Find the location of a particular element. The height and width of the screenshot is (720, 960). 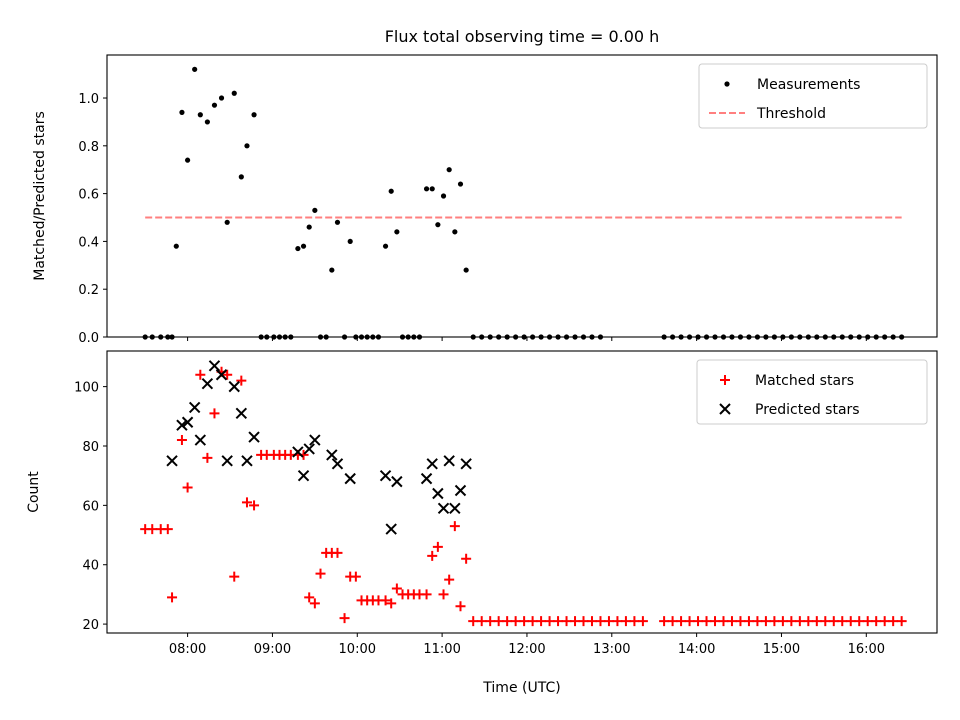

y-tick-label: 80 is located at coordinates (90, 447).